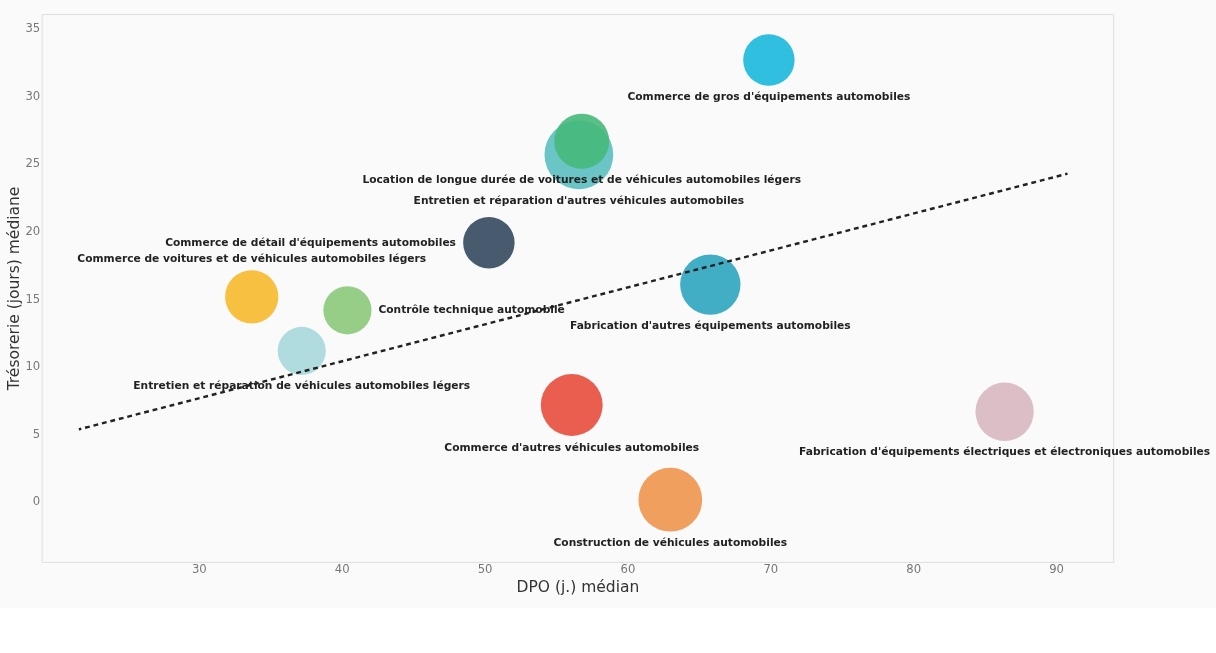 The image size is (1216, 653). What do you see at coordinates (342, 569) in the screenshot?
I see `x-tick-label: 40` at bounding box center [342, 569].